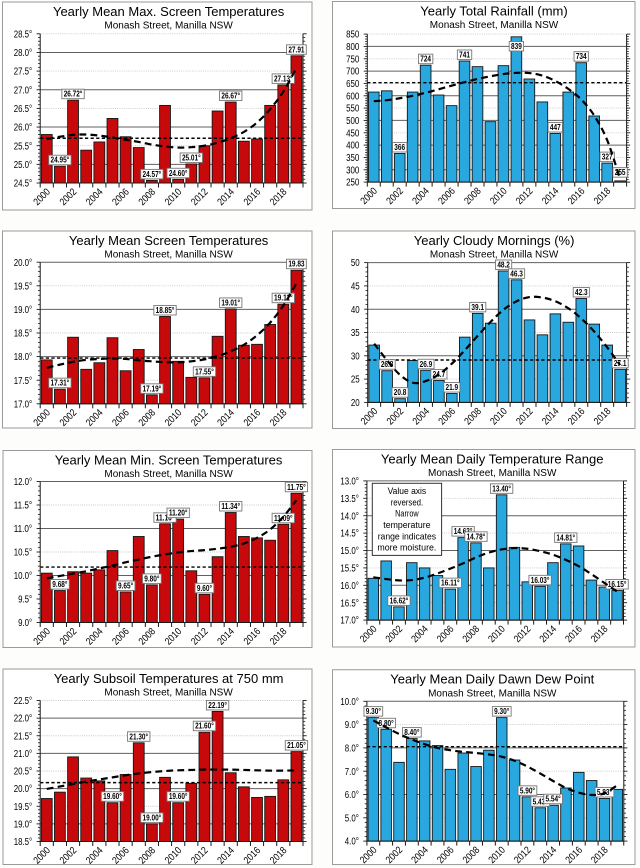  Describe the element at coordinates (353, 146) in the screenshot. I see `svg-text: 400` at that location.